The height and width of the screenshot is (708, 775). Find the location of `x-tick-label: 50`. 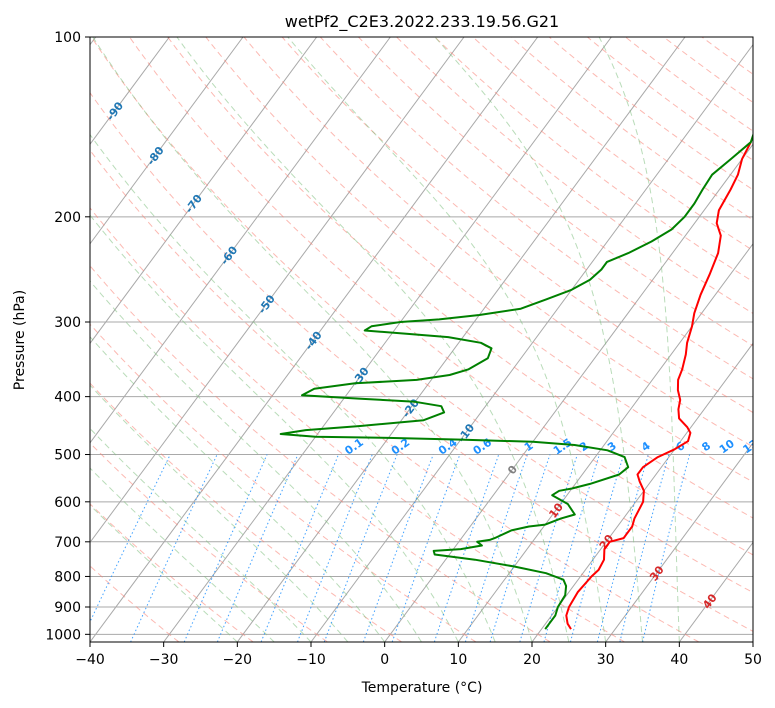

x-tick-label: 50 is located at coordinates (753, 660).